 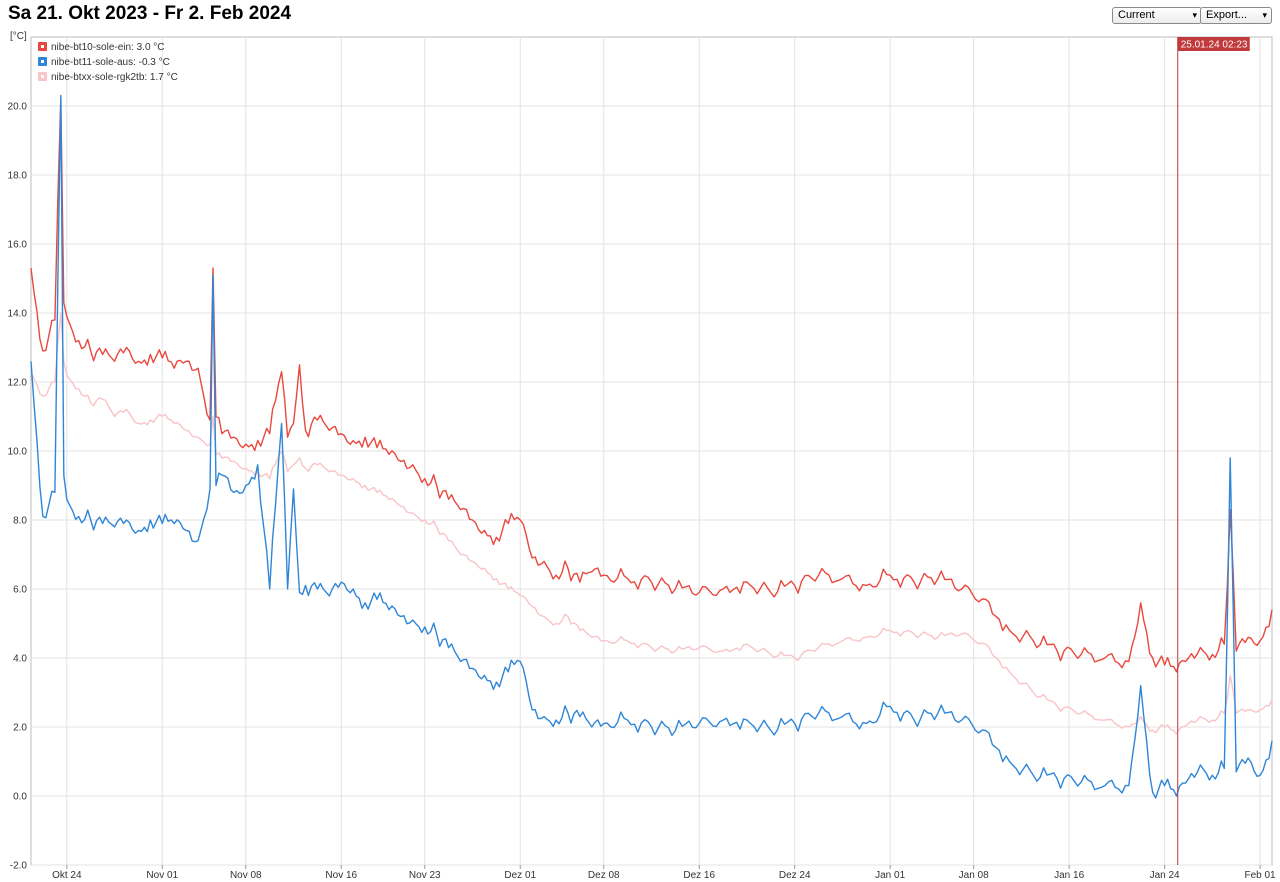 I want to click on y-tick-label: 16.0, so click(x=18, y=245).